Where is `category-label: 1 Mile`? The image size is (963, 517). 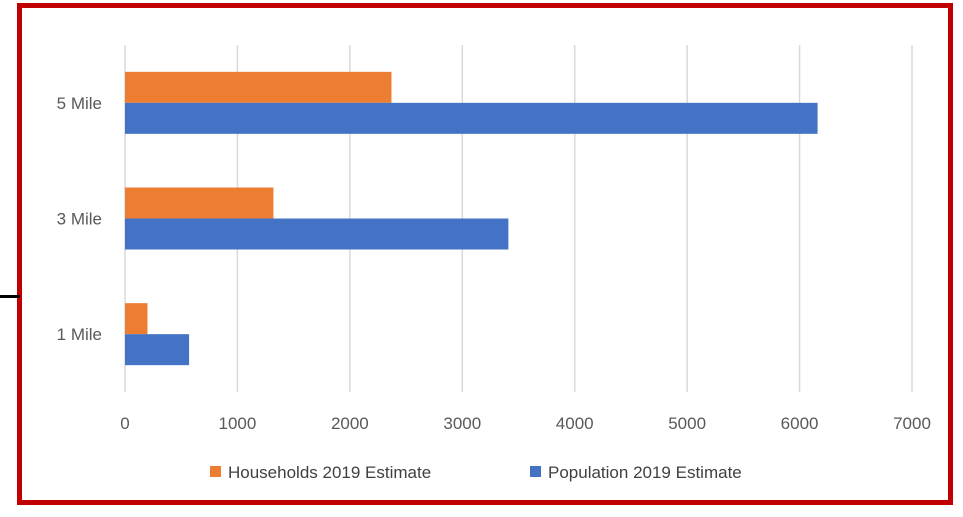 category-label: 1 Mile is located at coordinates (79, 334).